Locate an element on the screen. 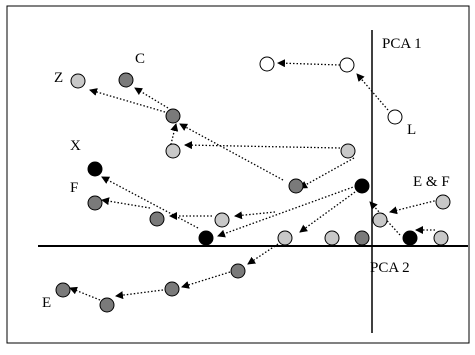  node-ef-top is located at coordinates (443, 202).